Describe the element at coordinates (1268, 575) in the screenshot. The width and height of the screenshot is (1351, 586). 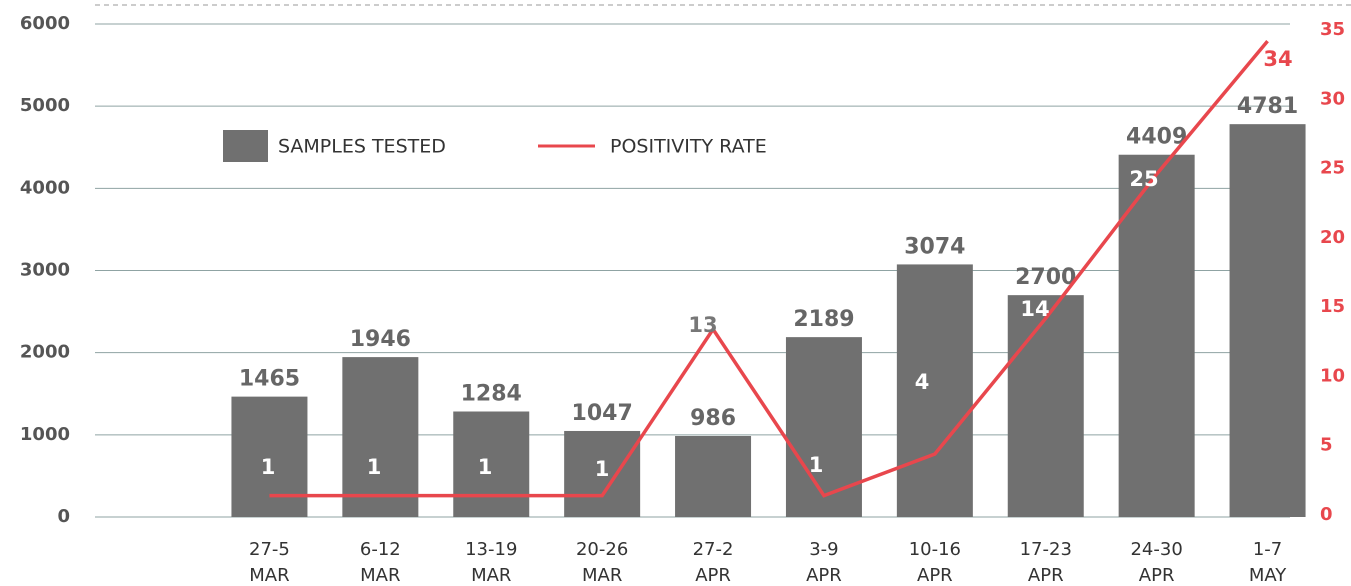
I see `x-tick-label: MAY` at that location.